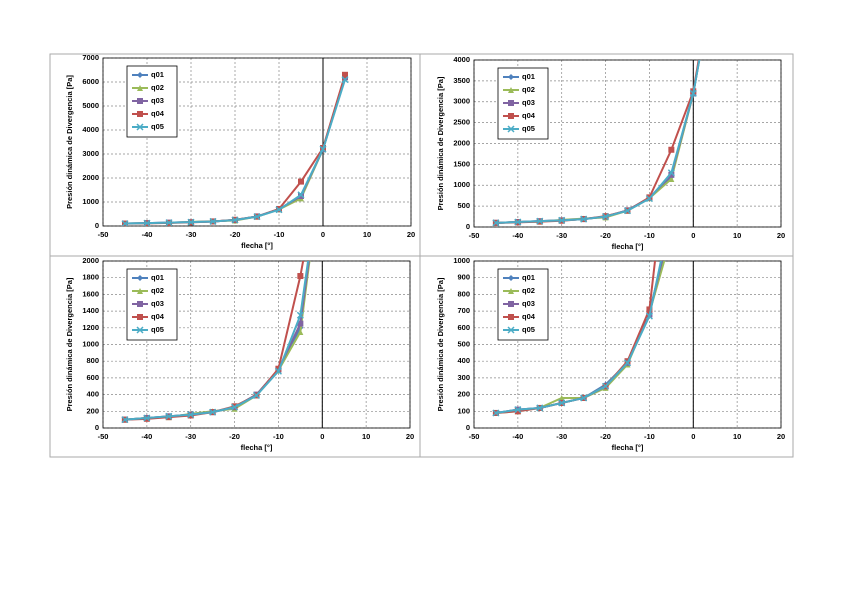  What do you see at coordinates (90, 310) in the screenshot?
I see `y-tick-label: 1400` at bounding box center [90, 310].